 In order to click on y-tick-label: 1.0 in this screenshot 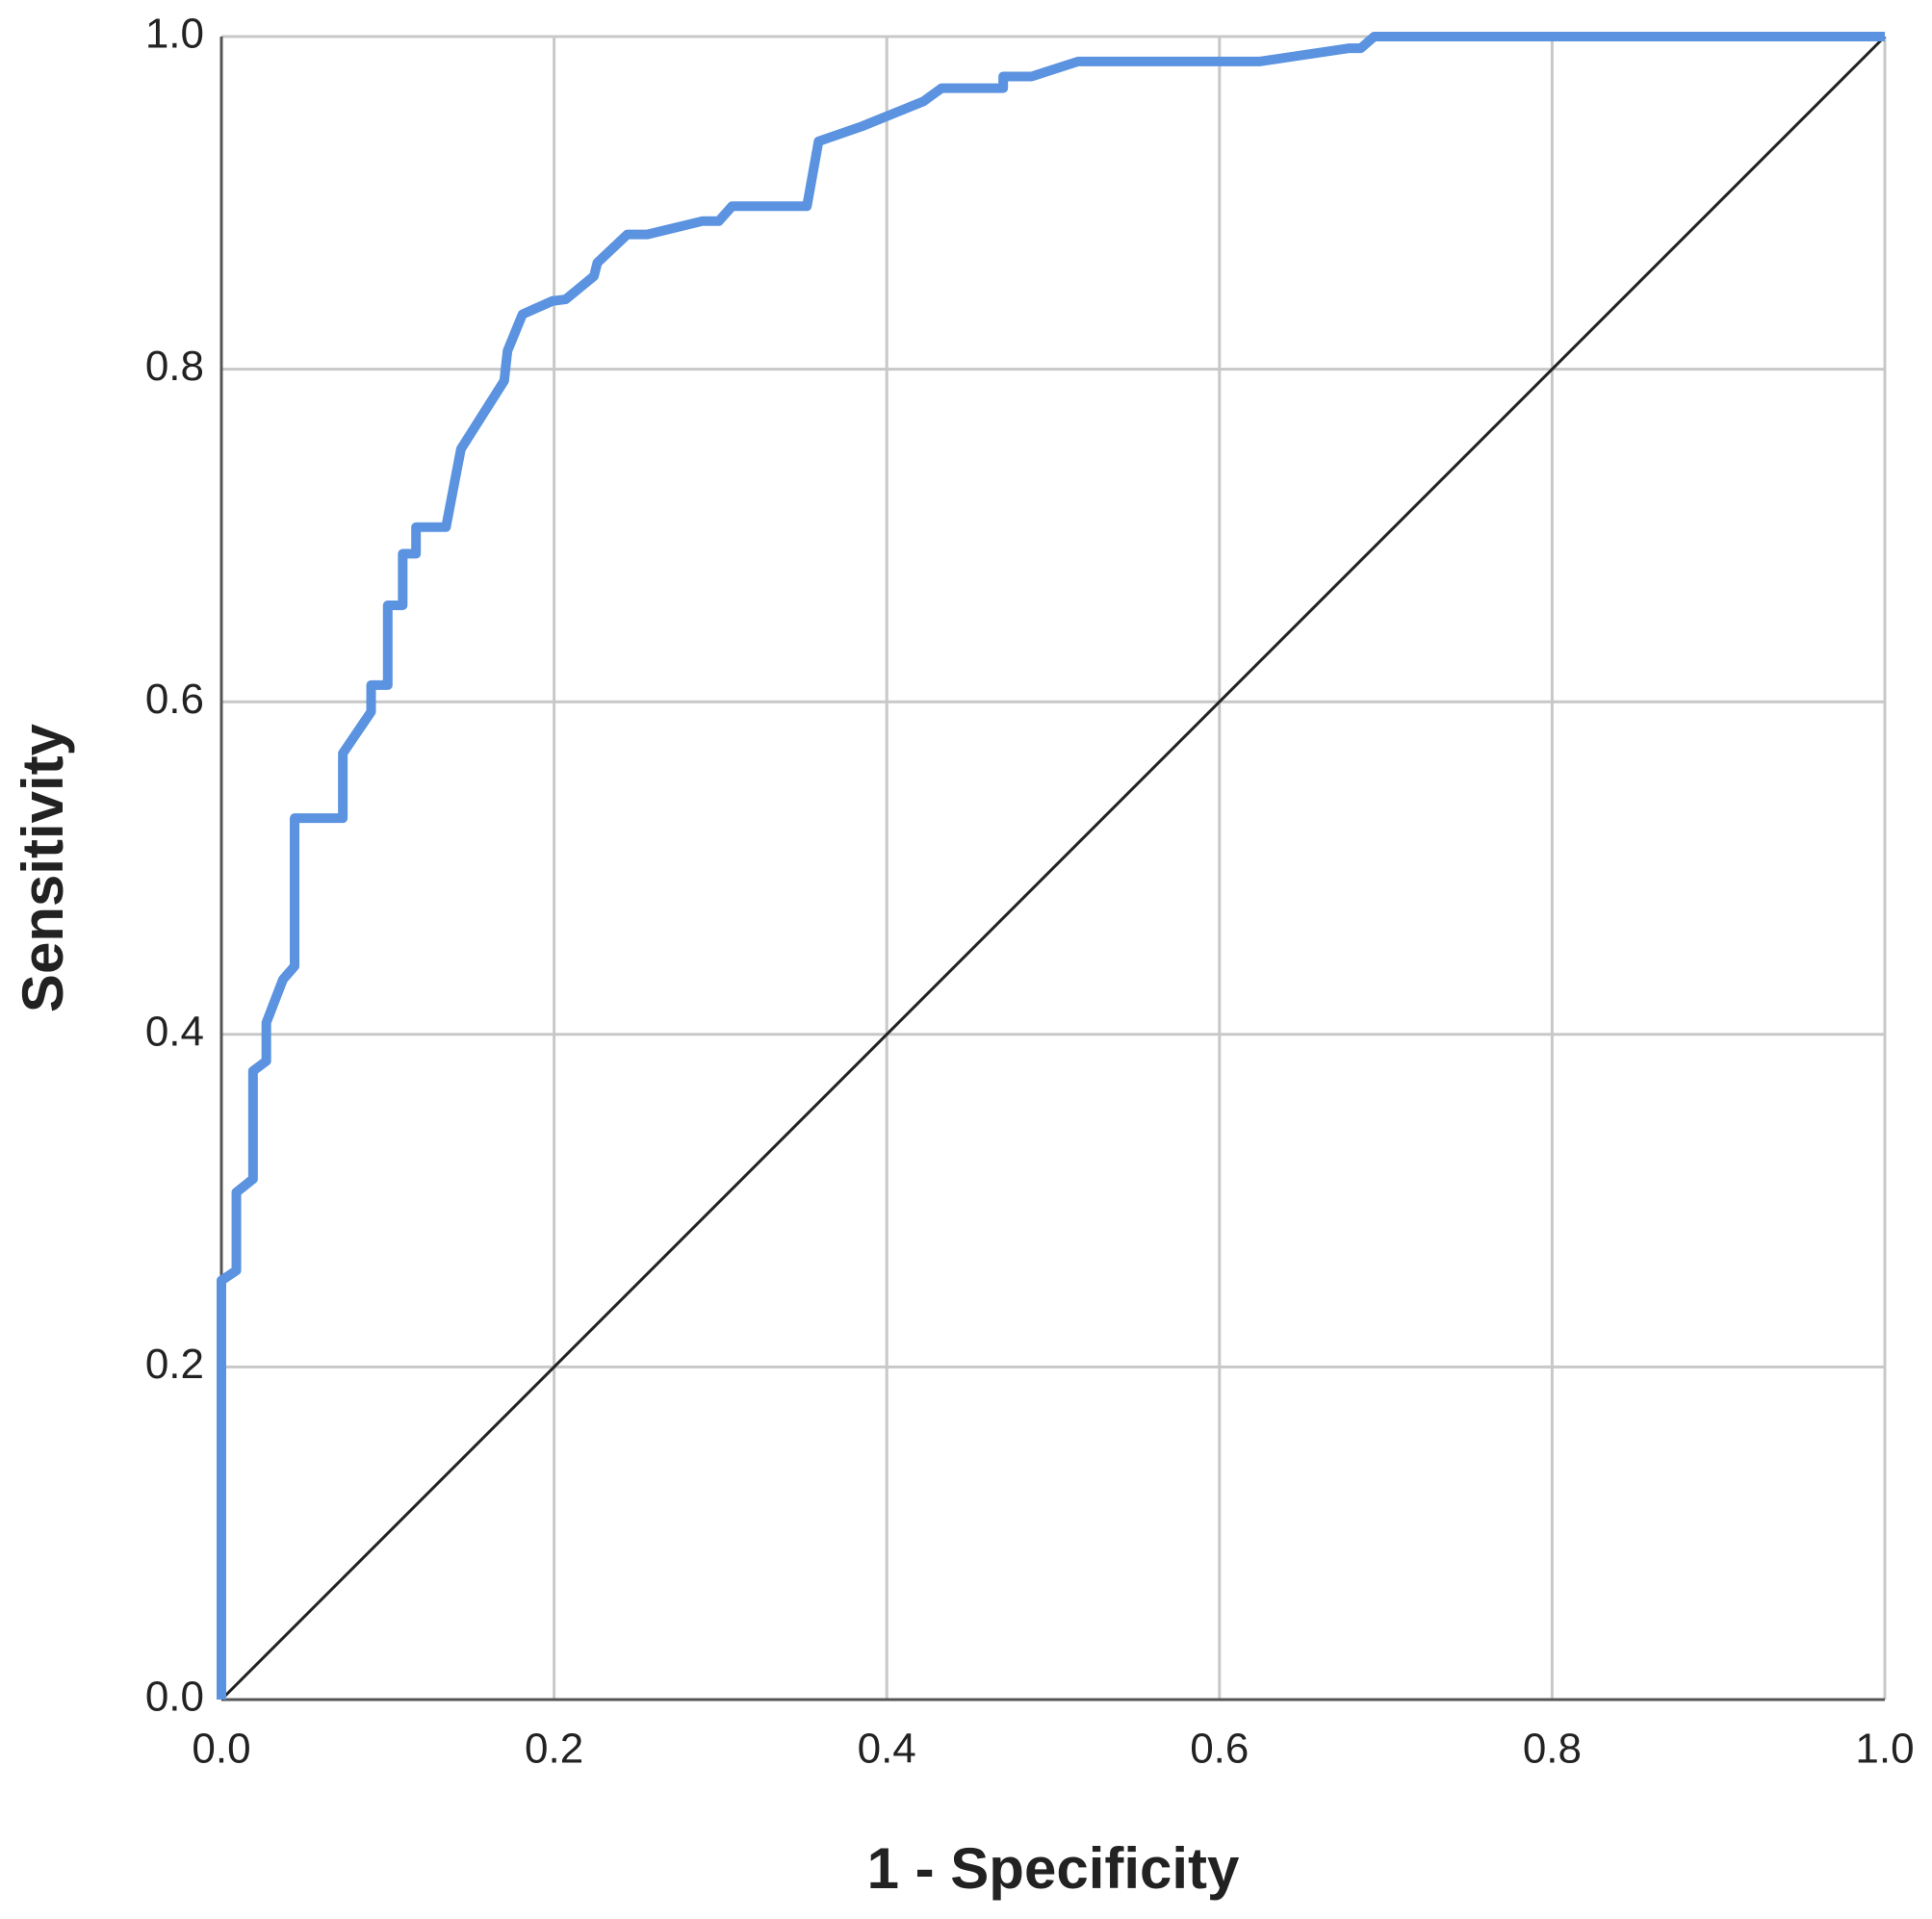, I will do `click(175, 34)`.